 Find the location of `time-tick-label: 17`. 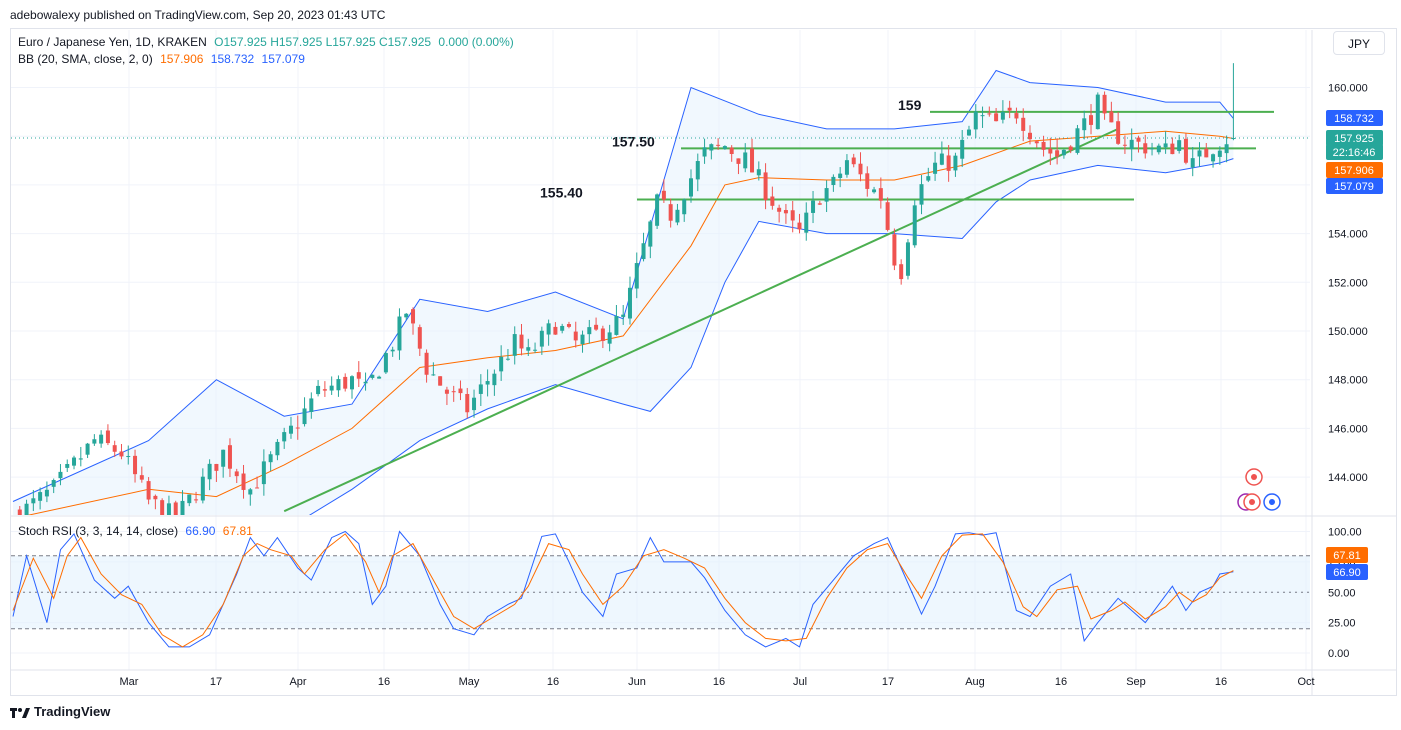

time-tick-label: 17 is located at coordinates (216, 682).